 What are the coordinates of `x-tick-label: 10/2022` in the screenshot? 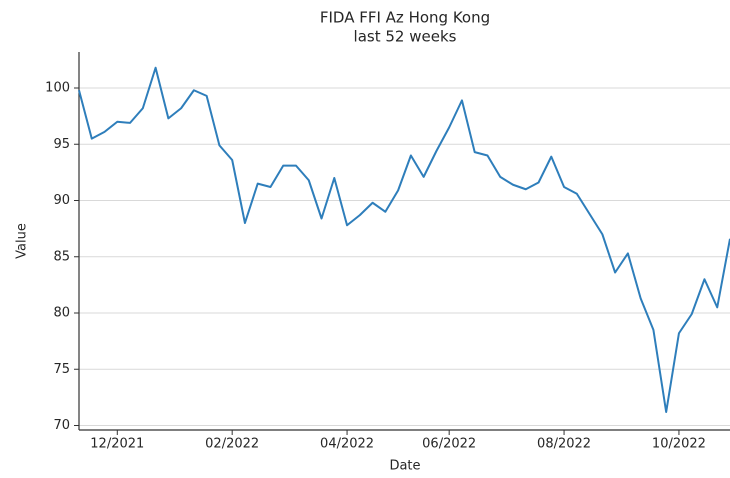 It's located at (679, 444).